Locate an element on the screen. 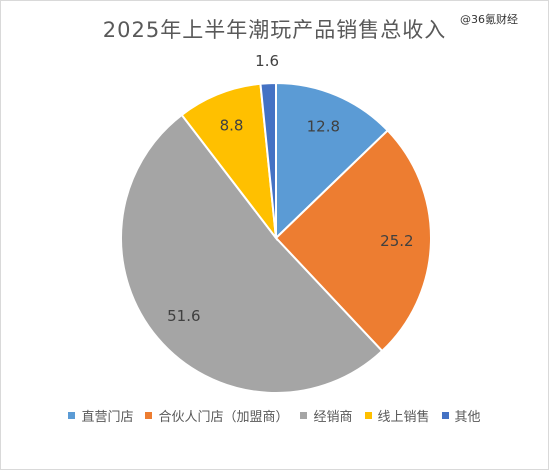  legend-label: 线上销售 is located at coordinates (403, 417).